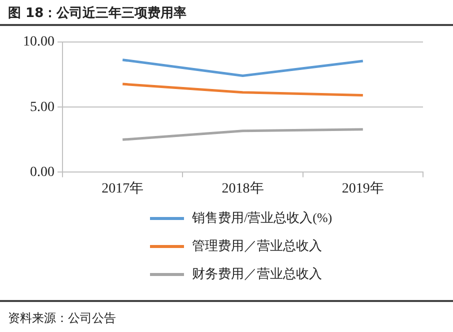  Describe the element at coordinates (42, 172) in the screenshot. I see `y-tick-label: 0.00` at that location.